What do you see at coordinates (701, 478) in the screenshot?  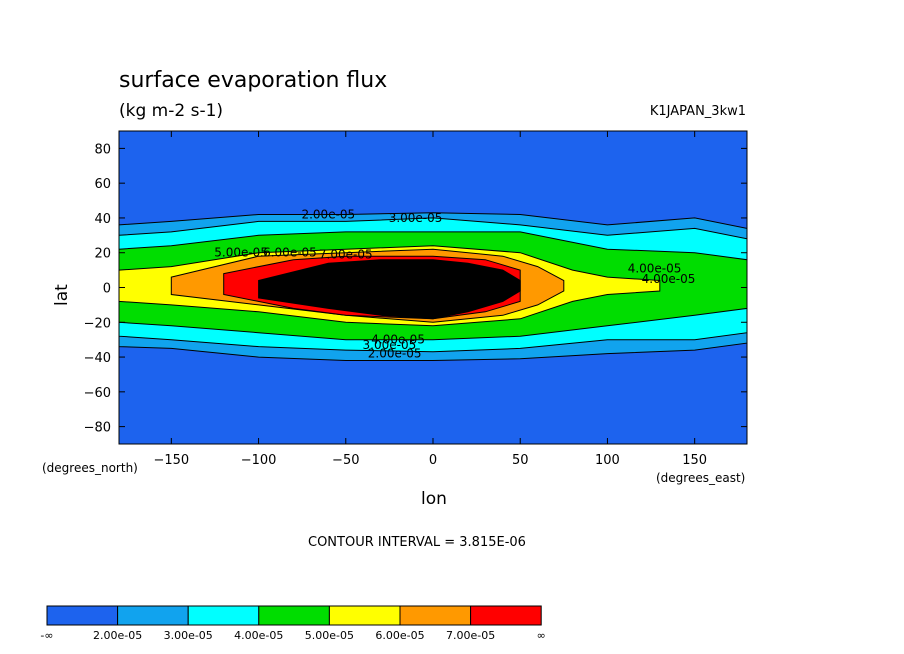 I see `x-axis-units: (degrees_east)` at bounding box center [701, 478].